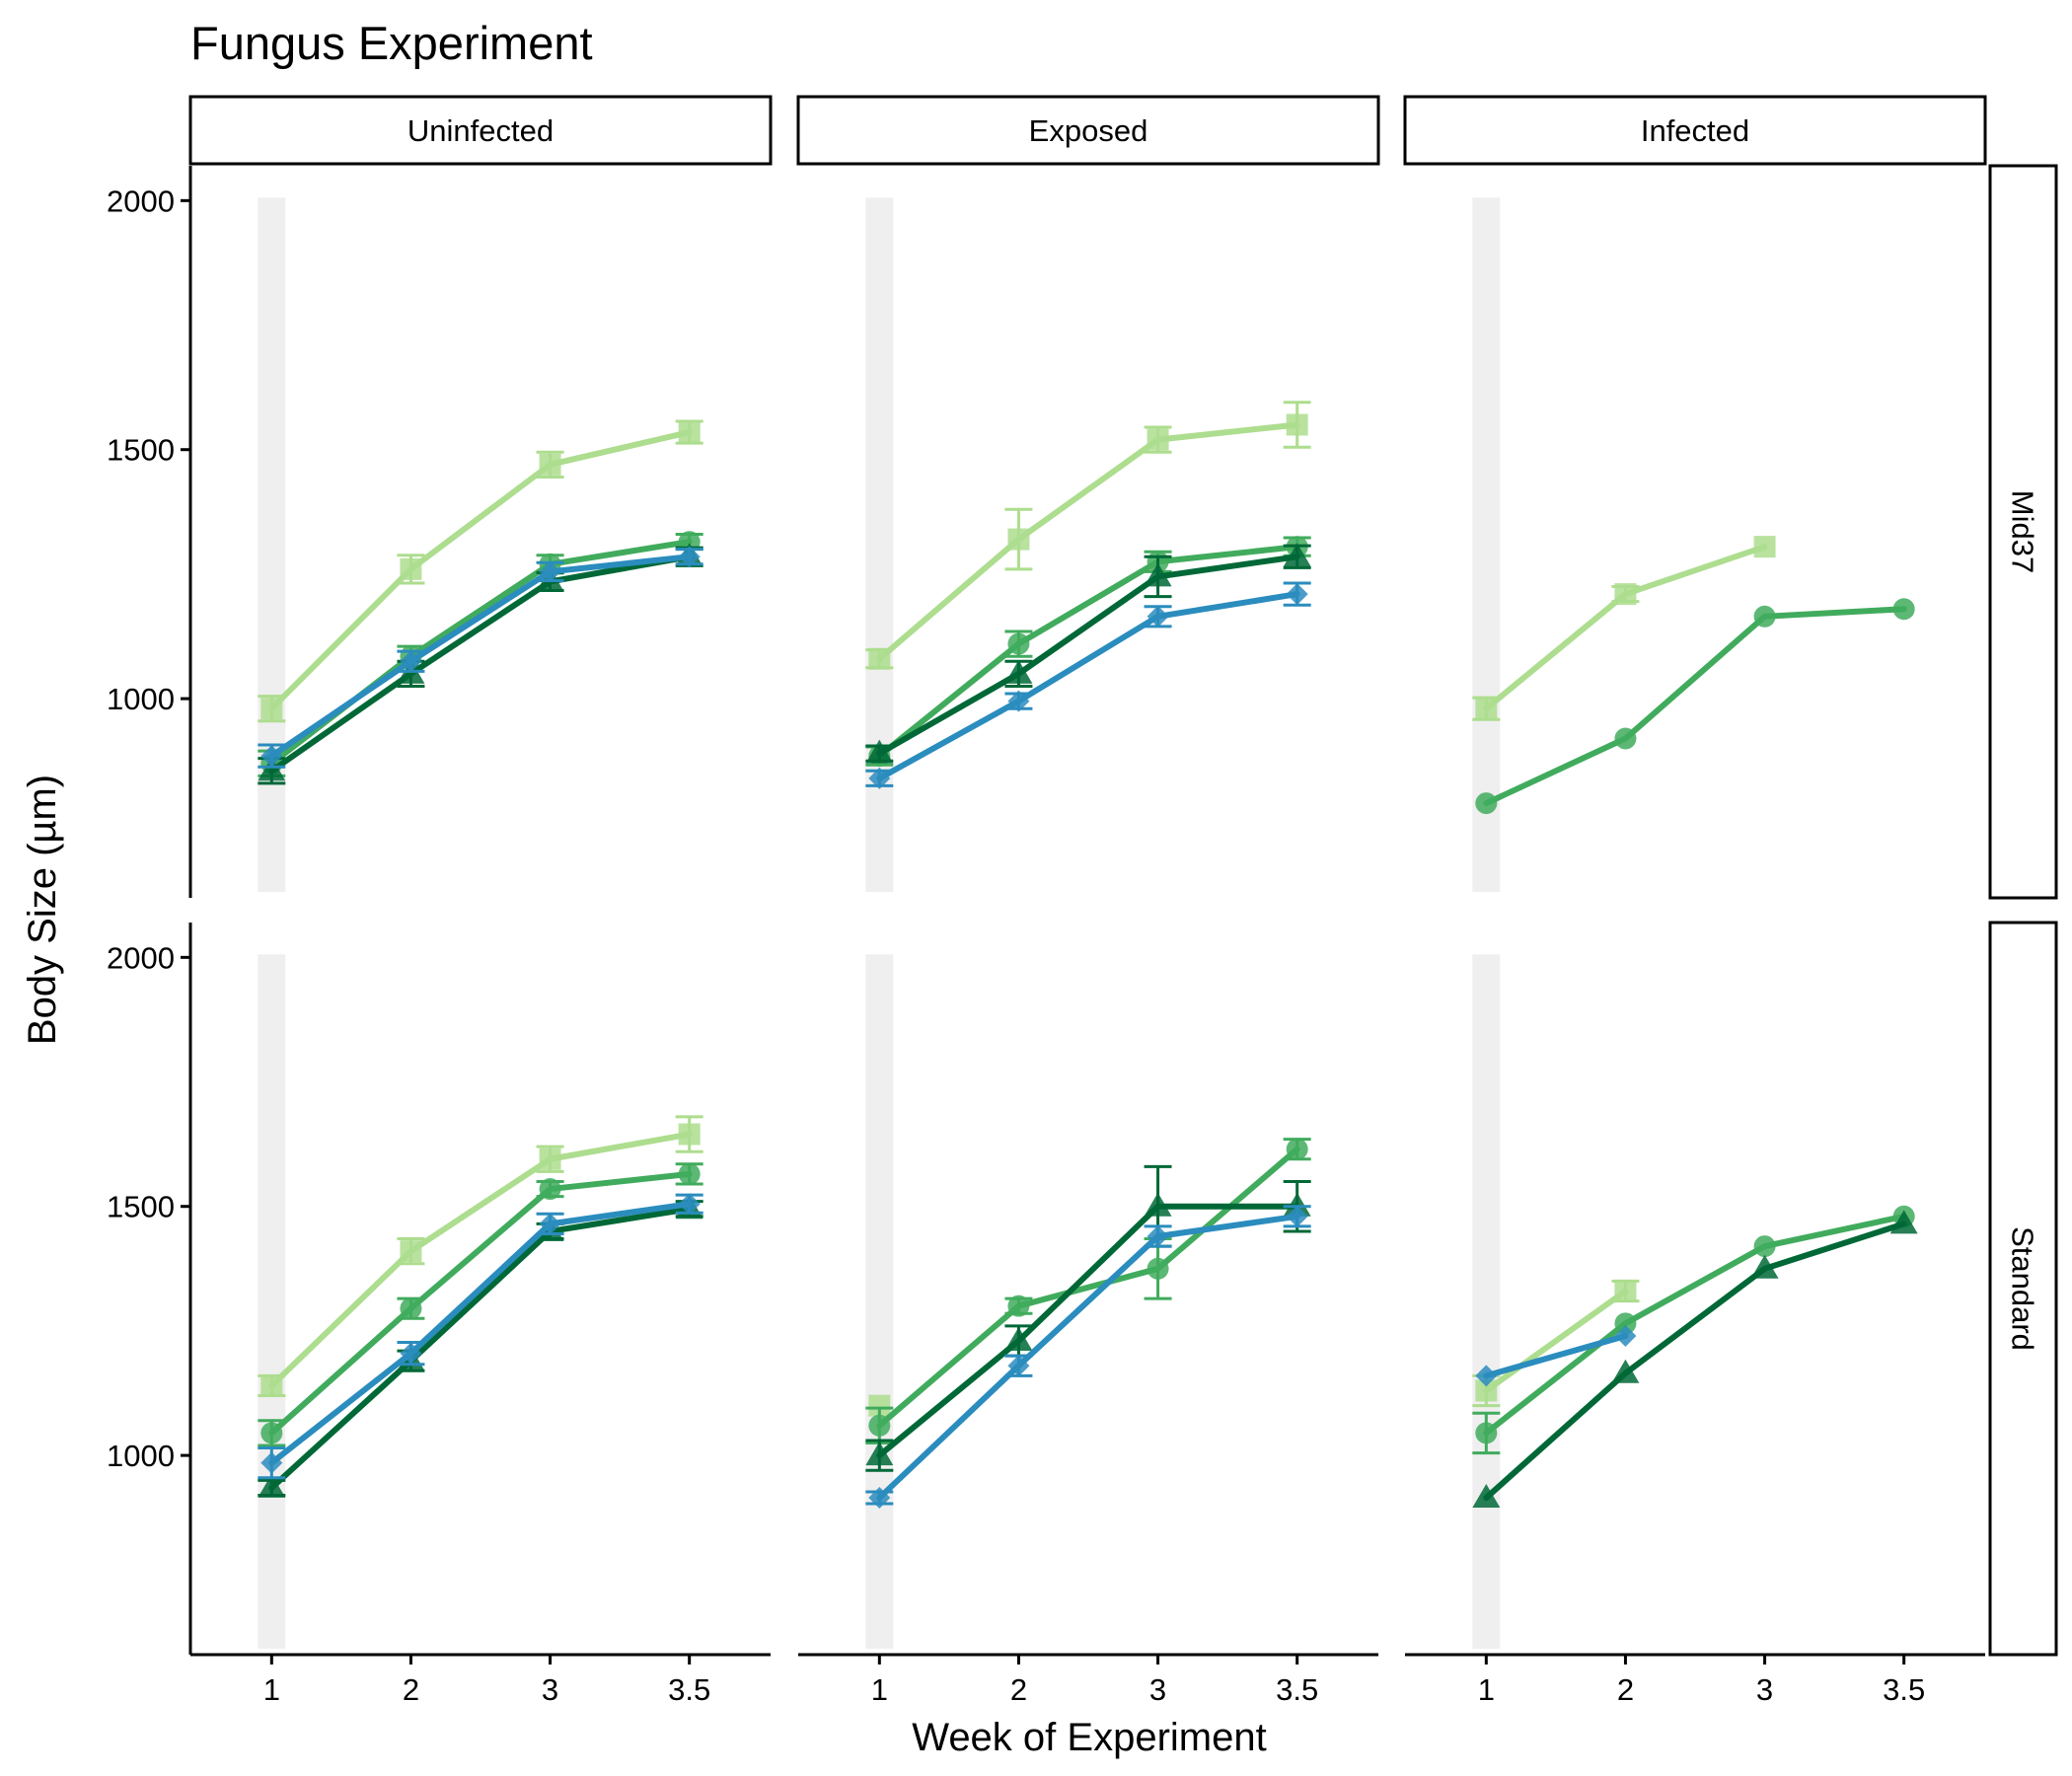  What do you see at coordinates (43, 910) in the screenshot?
I see `y-axis-title: Body Size (µm)` at bounding box center [43, 910].